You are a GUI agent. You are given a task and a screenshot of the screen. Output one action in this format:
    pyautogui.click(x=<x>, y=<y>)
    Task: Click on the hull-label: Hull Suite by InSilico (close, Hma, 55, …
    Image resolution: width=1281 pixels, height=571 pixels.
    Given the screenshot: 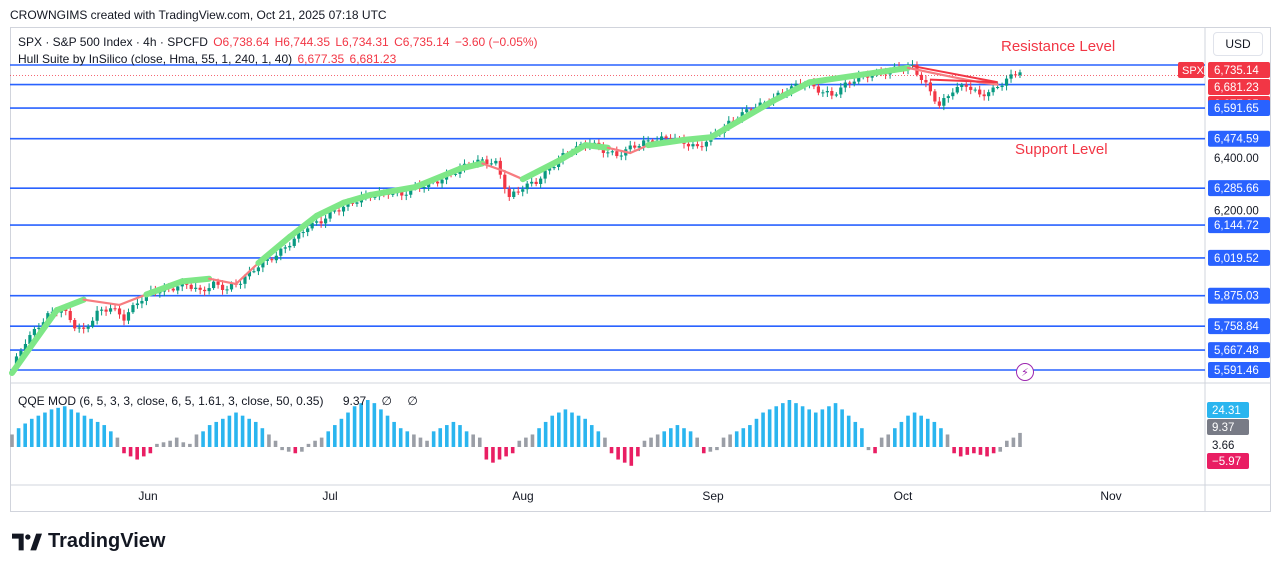 What is the action you would take?
    pyautogui.click(x=155, y=59)
    